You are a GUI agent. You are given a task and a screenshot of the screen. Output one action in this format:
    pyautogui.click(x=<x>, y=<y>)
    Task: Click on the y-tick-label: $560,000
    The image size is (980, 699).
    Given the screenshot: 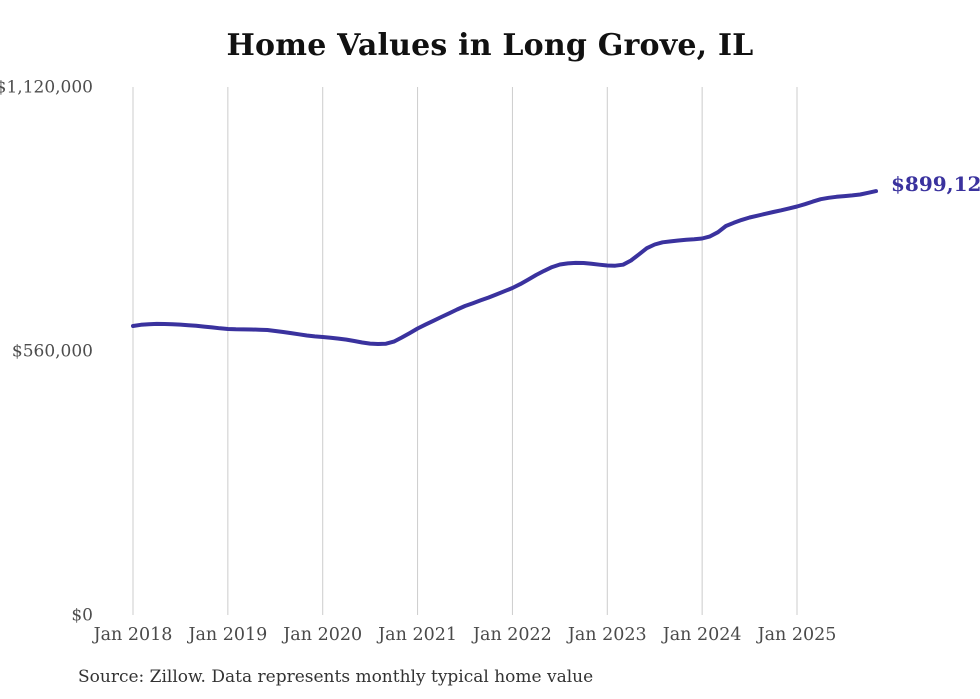 What is the action you would take?
    pyautogui.click(x=52, y=352)
    